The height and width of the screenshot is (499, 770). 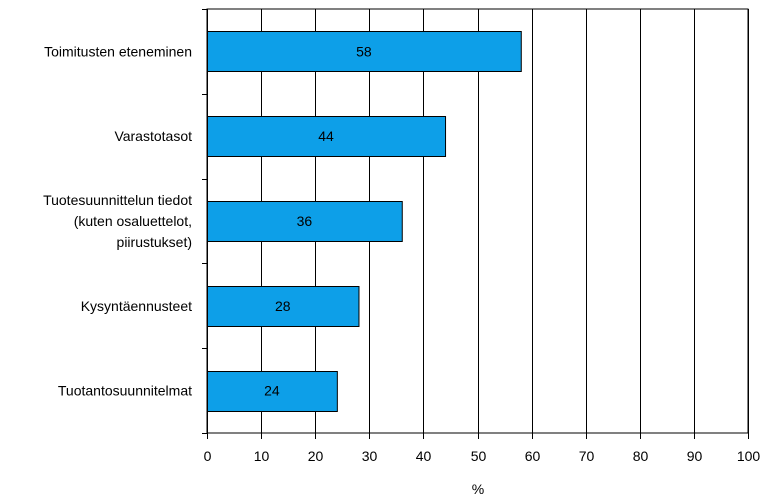 What do you see at coordinates (316, 456) in the screenshot?
I see `x-tick-label: 20` at bounding box center [316, 456].